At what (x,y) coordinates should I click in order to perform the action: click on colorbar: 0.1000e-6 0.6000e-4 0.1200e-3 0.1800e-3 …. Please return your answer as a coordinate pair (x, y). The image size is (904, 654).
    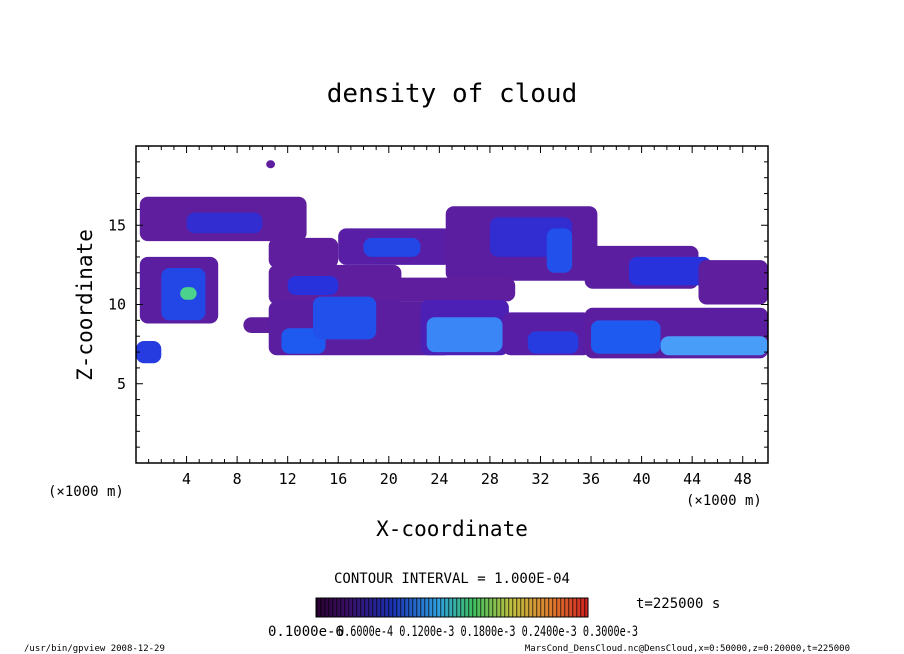
    Looking at the image, I should click on (453, 618).